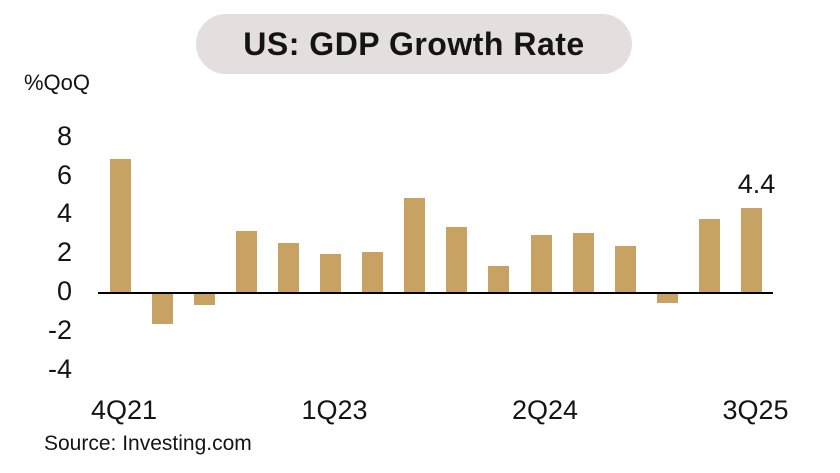 The width and height of the screenshot is (840, 473). What do you see at coordinates (435, 293) in the screenshot?
I see `x-axis-line` at bounding box center [435, 293].